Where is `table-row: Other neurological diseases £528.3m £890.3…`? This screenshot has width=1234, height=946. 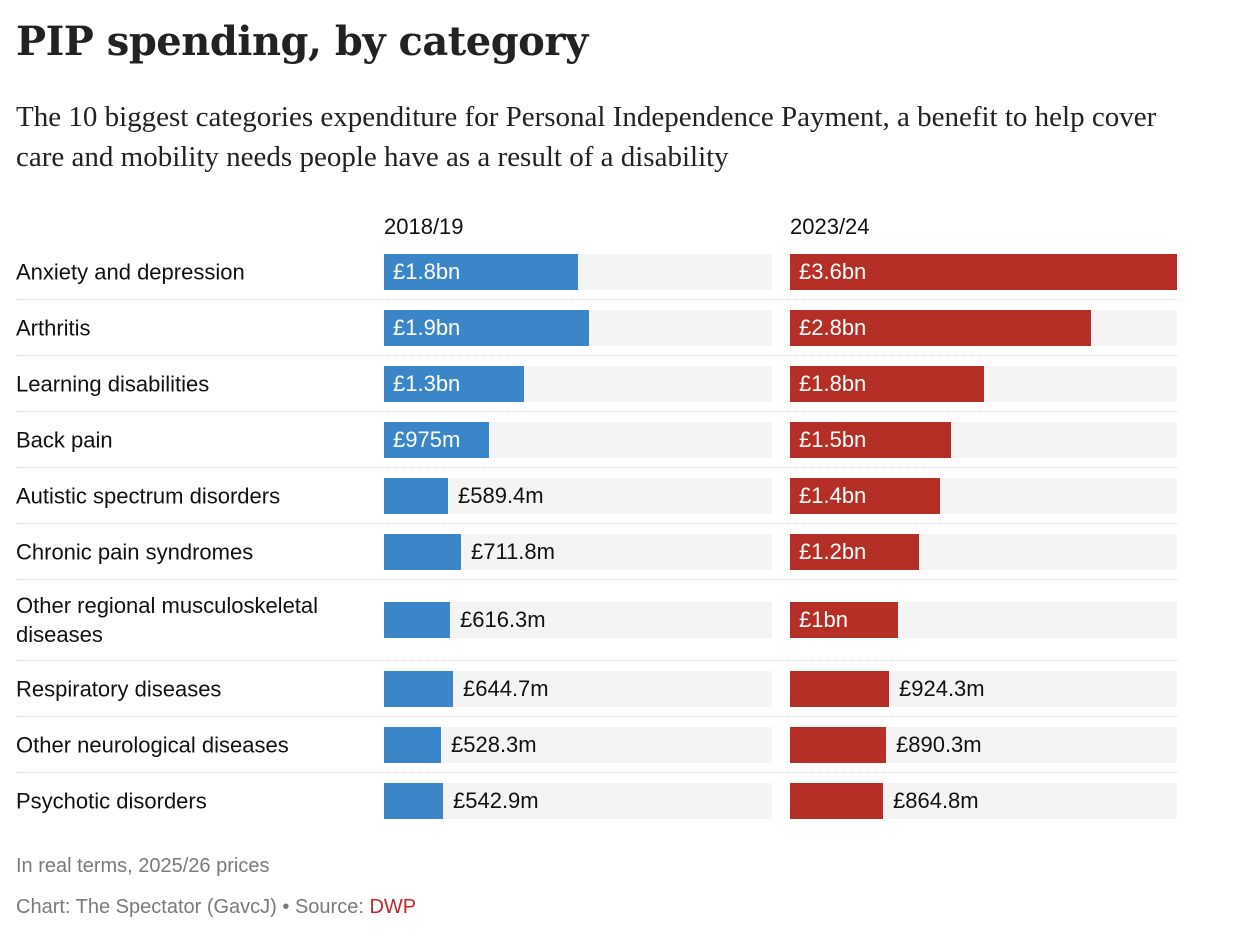 table-row: Other neurological diseases £528.3m £890.3… is located at coordinates (597, 745).